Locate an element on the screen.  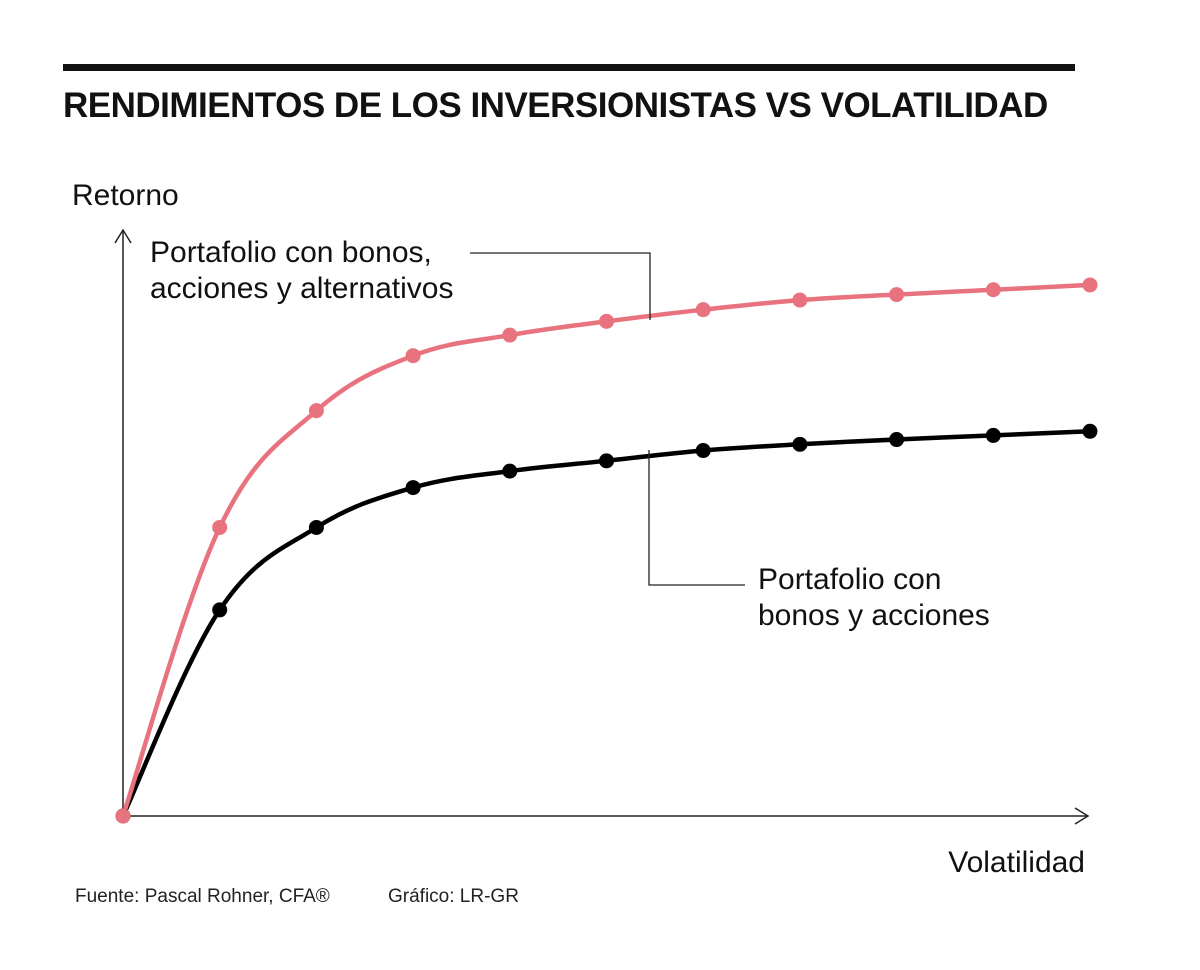
leader-line-bonds-stocks is located at coordinates (696, 518).